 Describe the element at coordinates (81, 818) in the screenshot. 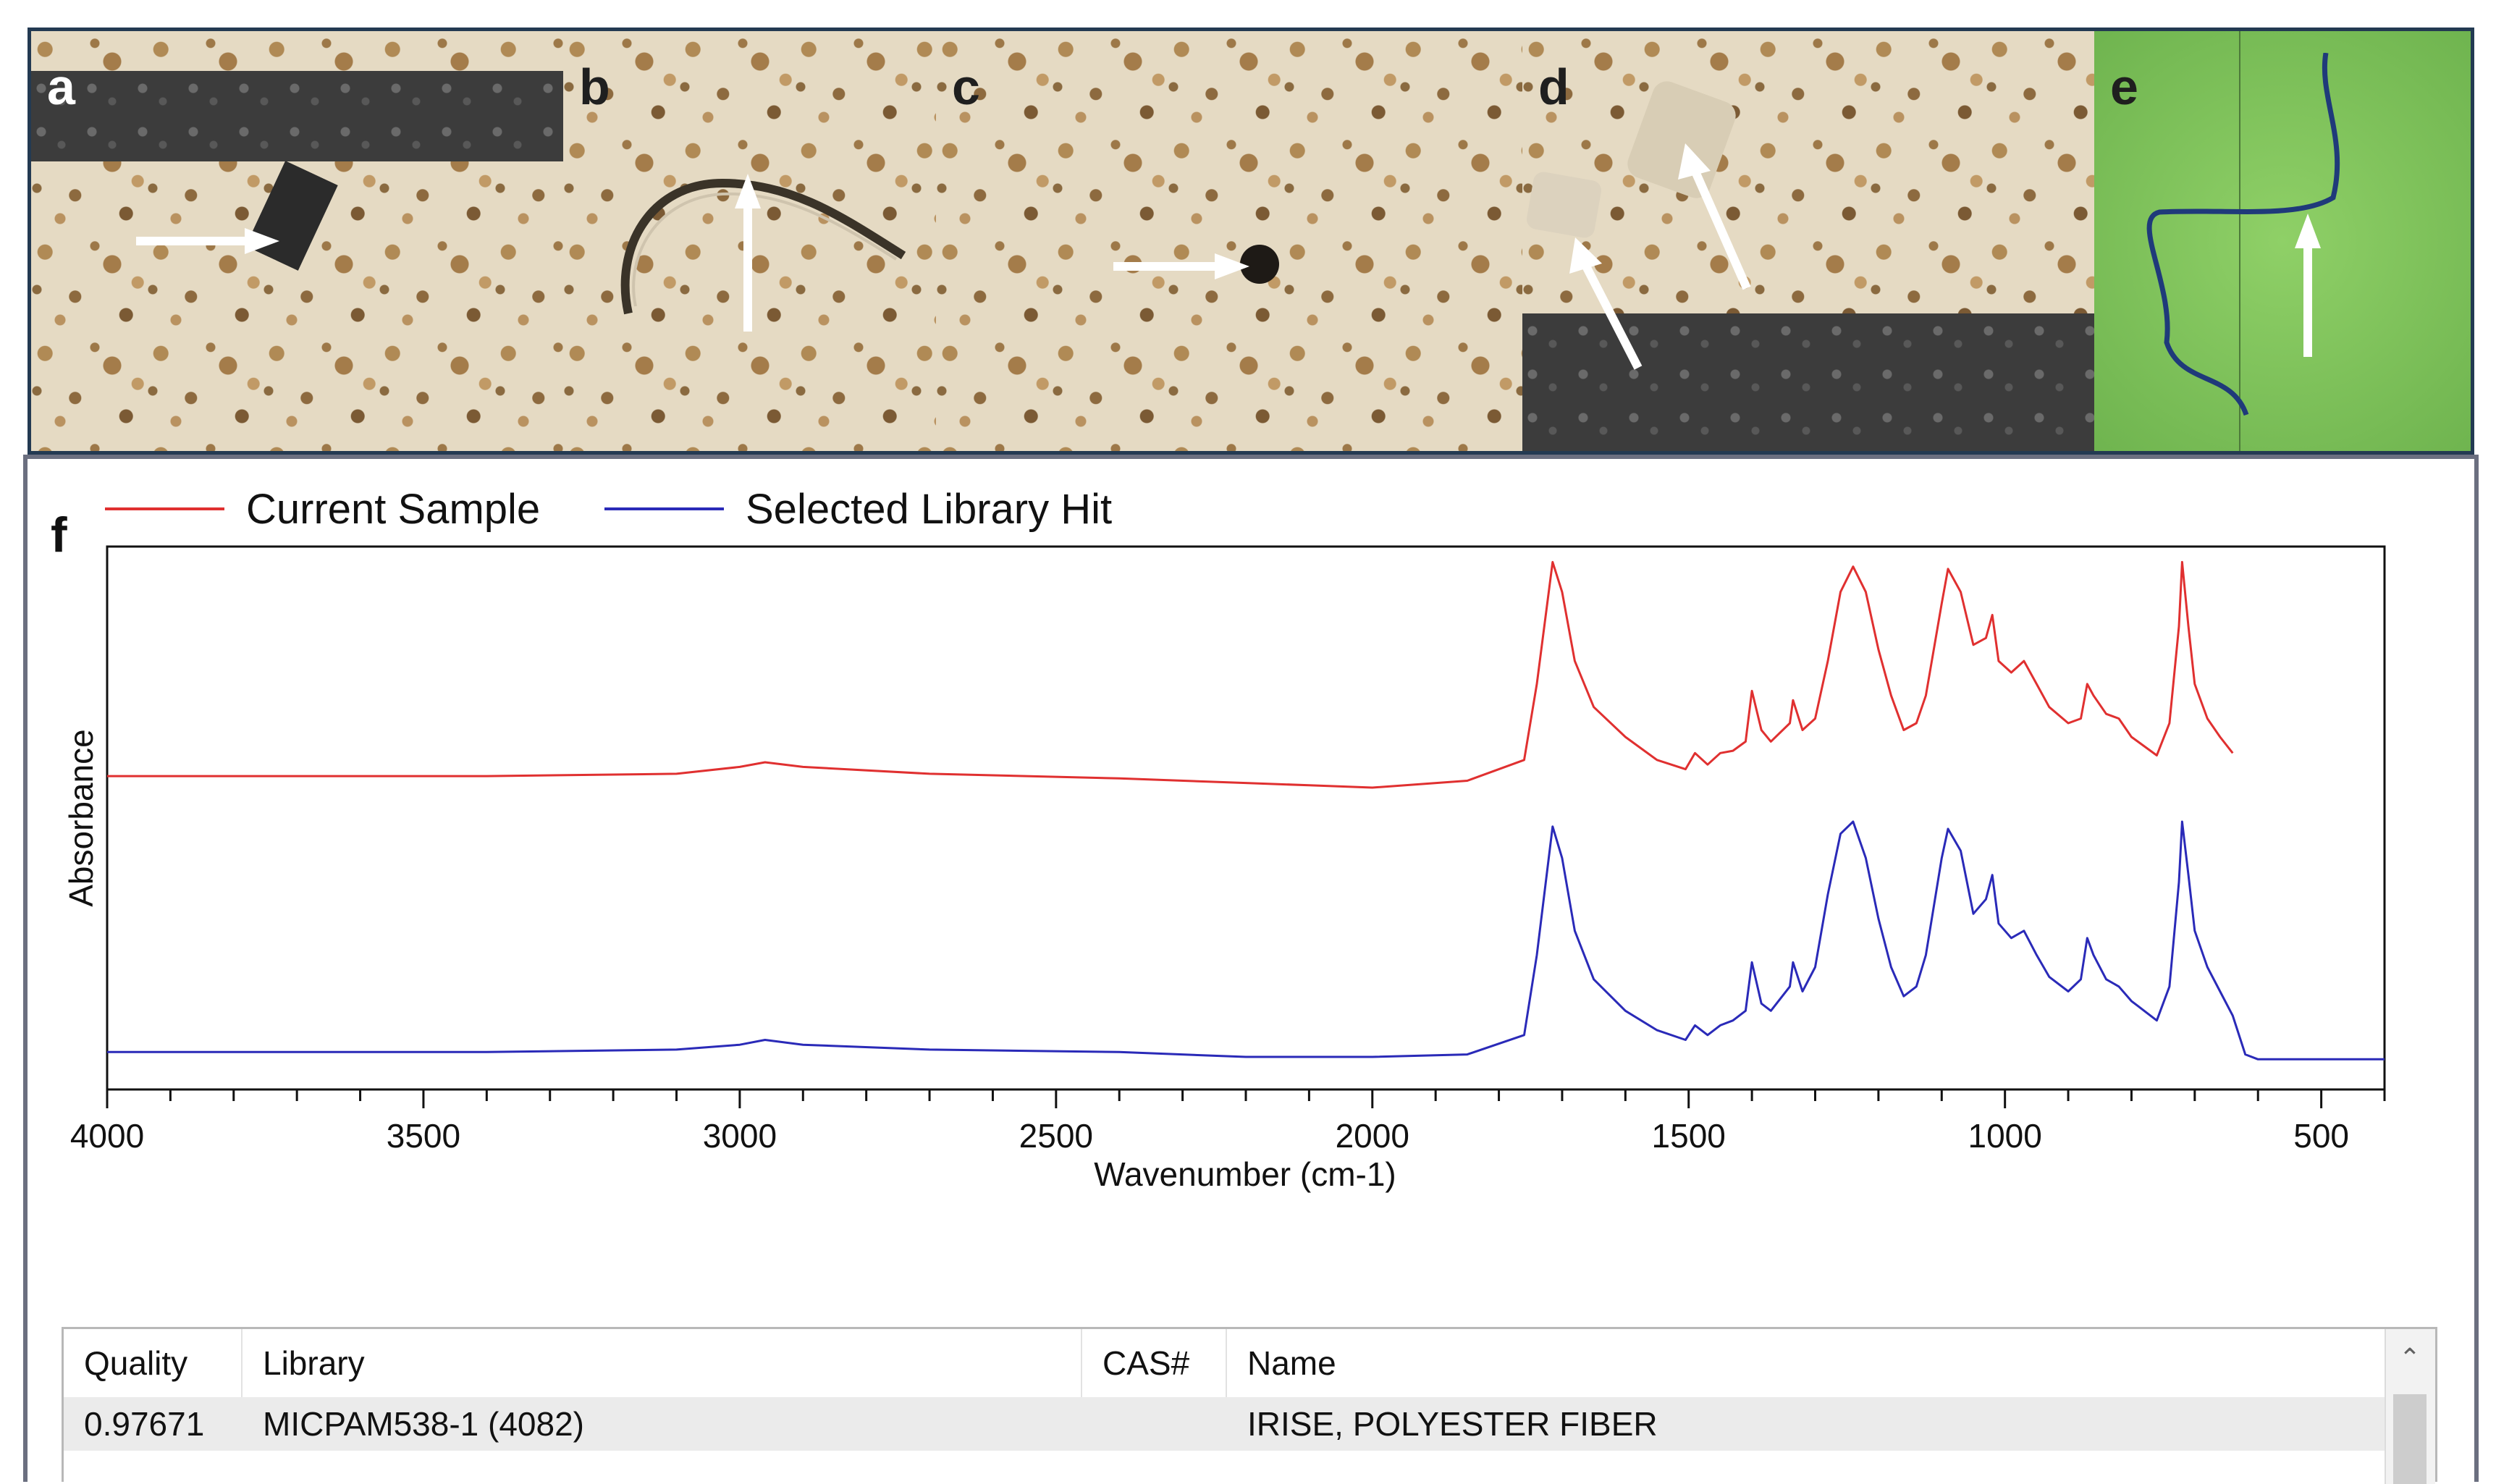

I see `y-axis-label: Absorbance` at that location.